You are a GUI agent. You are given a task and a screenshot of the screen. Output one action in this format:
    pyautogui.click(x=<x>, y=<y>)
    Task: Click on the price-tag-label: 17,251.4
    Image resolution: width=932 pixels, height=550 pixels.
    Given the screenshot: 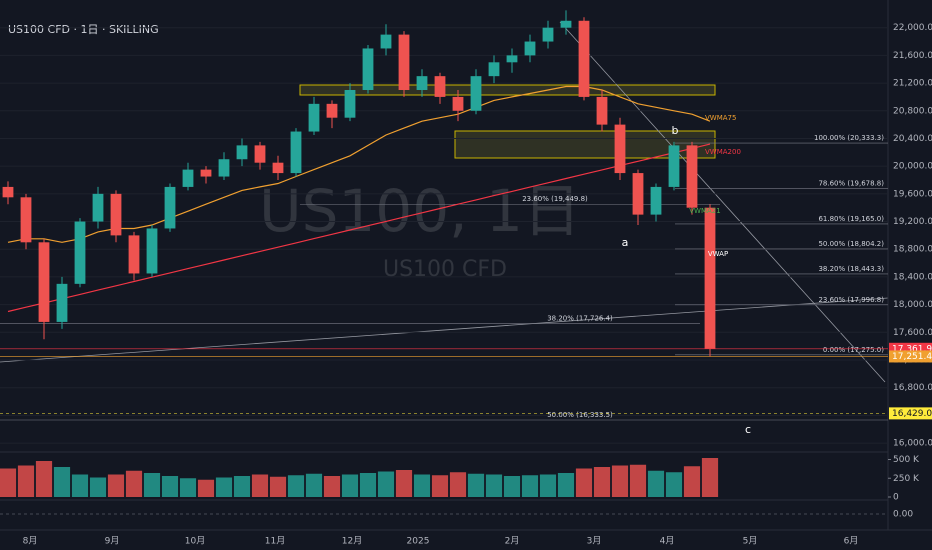 What is the action you would take?
    pyautogui.click(x=912, y=357)
    